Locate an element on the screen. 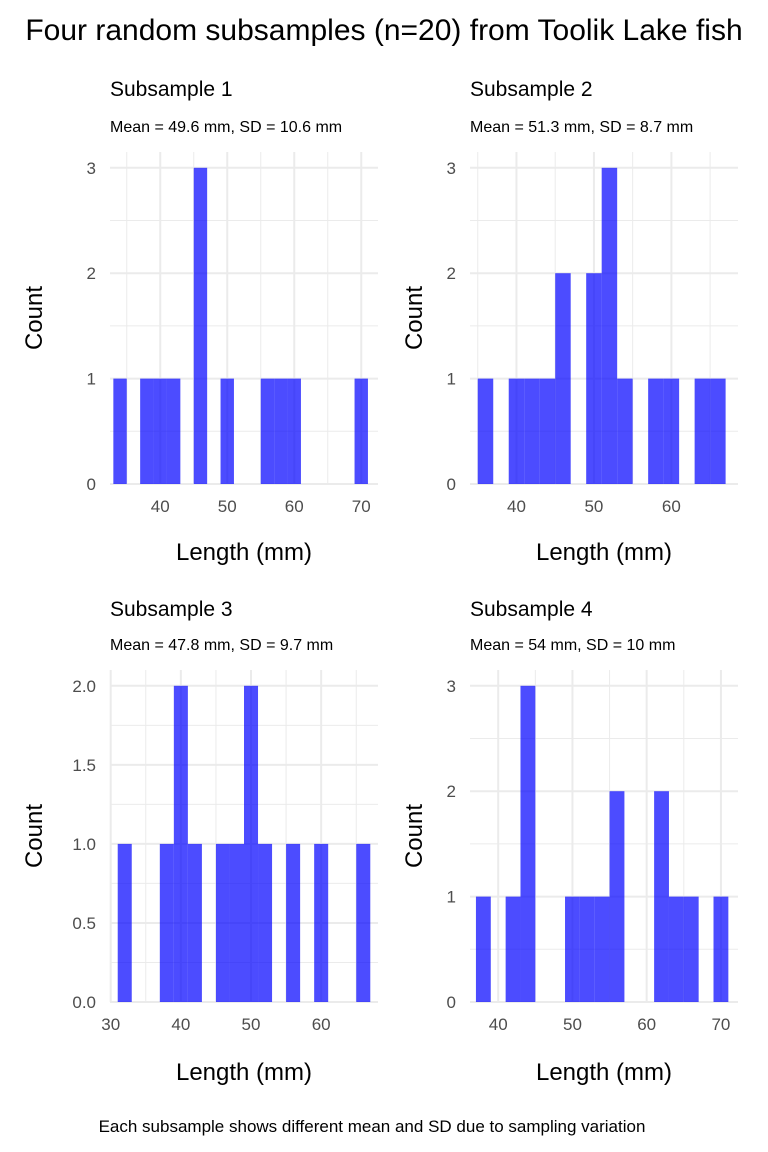 This screenshot has width=768, height=1152. y-tick-label: 1.5 is located at coordinates (84, 765).